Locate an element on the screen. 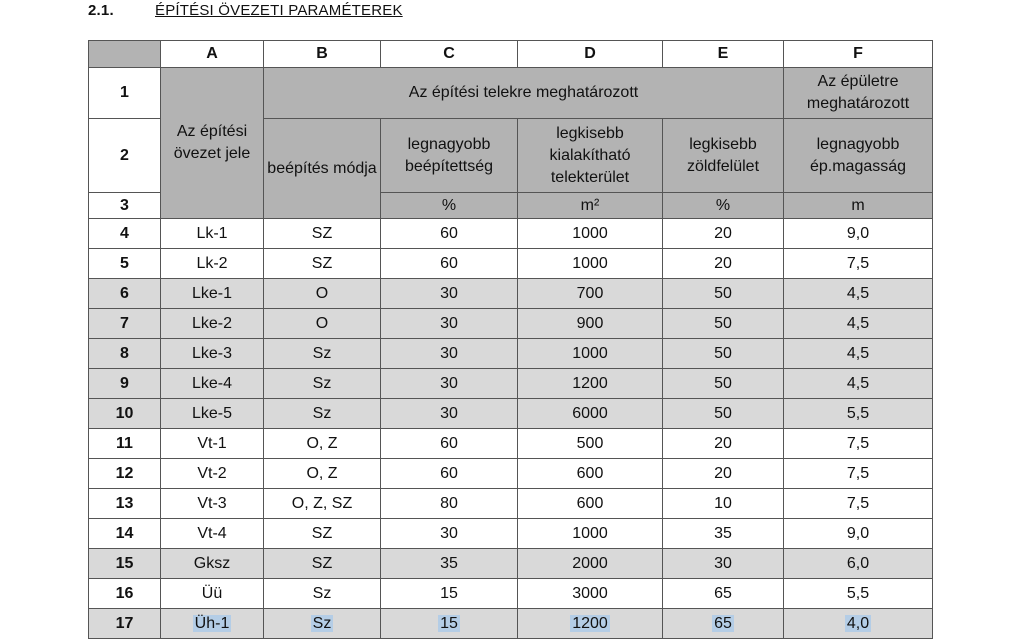 This screenshot has width=1024, height=643. cell-text: 10 is located at coordinates (124, 413).